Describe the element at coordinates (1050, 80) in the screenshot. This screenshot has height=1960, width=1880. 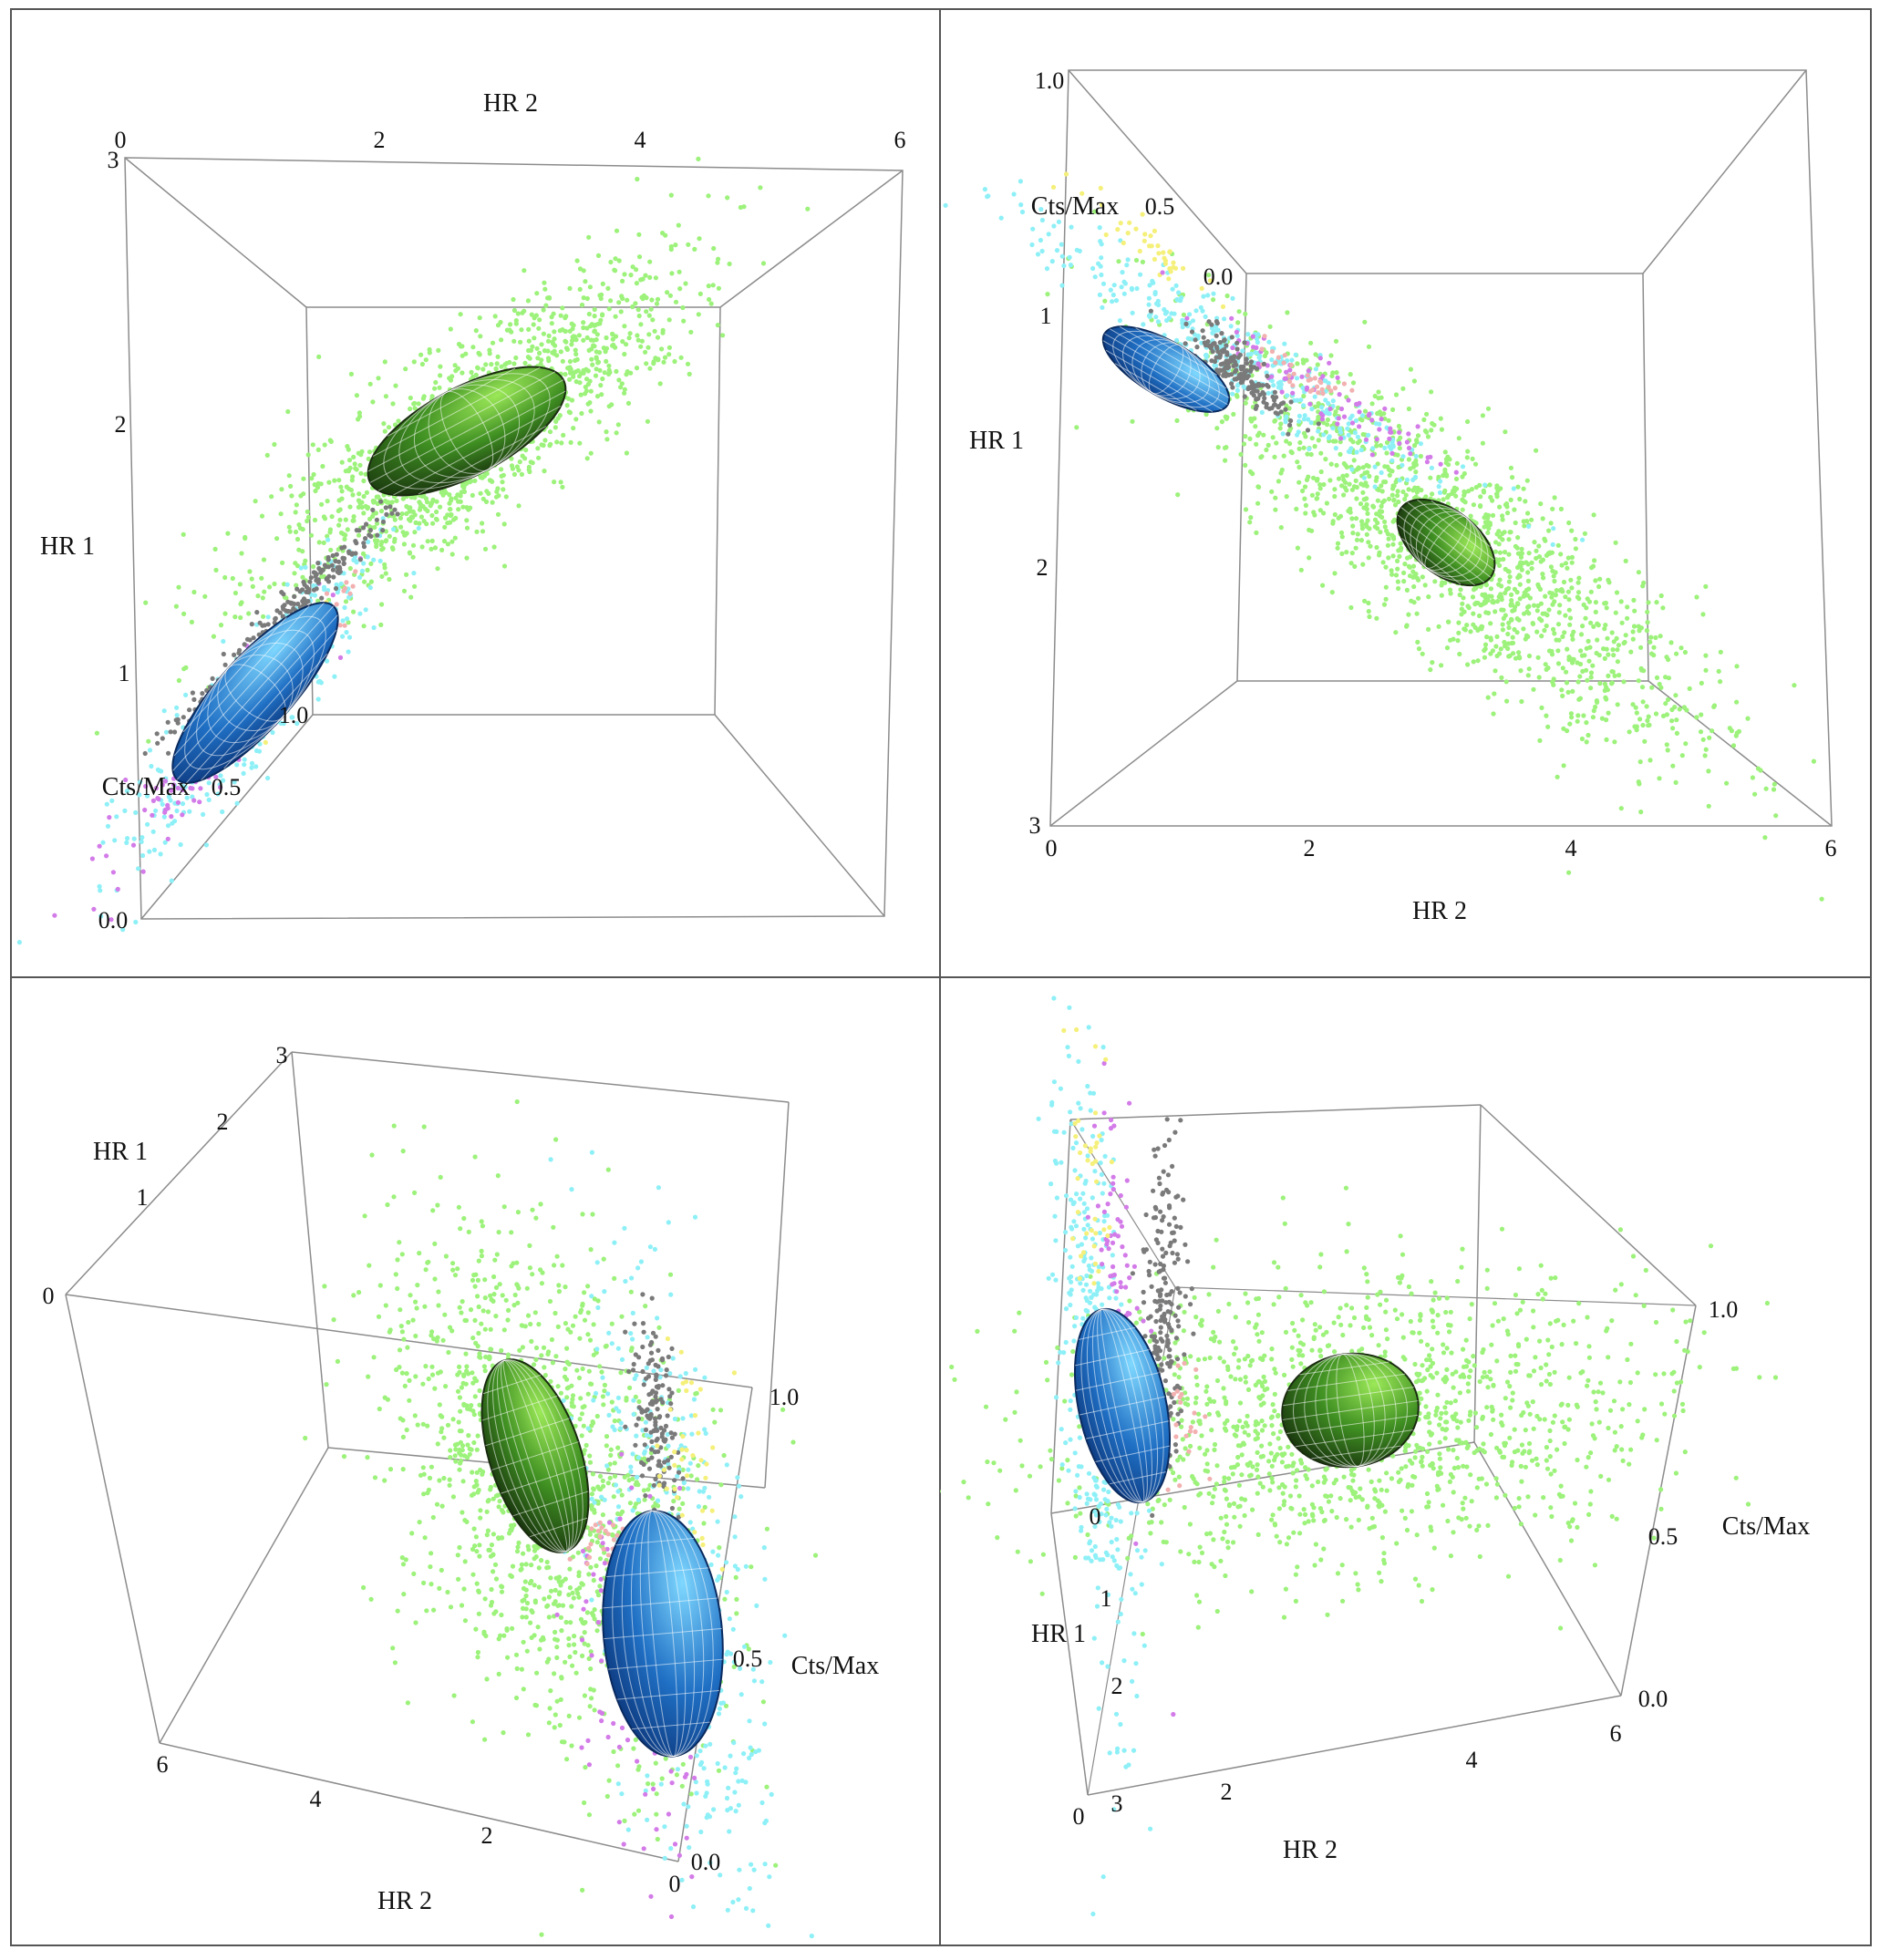
I see `cts-tick-1: 1.0` at that location.